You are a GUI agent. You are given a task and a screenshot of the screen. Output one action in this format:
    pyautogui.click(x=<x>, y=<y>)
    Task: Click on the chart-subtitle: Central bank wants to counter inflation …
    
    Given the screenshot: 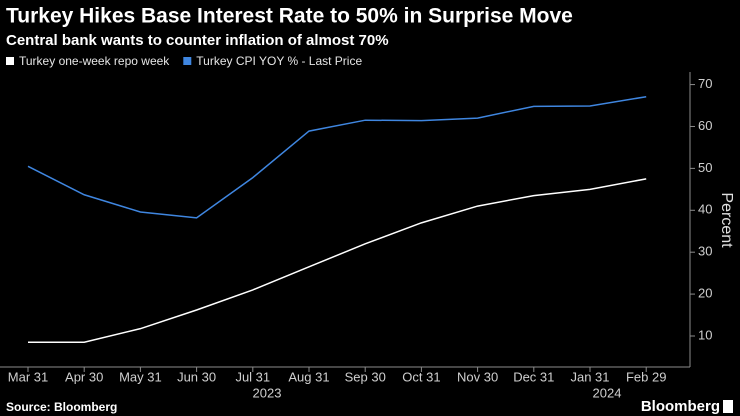 What is the action you would take?
    pyautogui.click(x=197, y=40)
    